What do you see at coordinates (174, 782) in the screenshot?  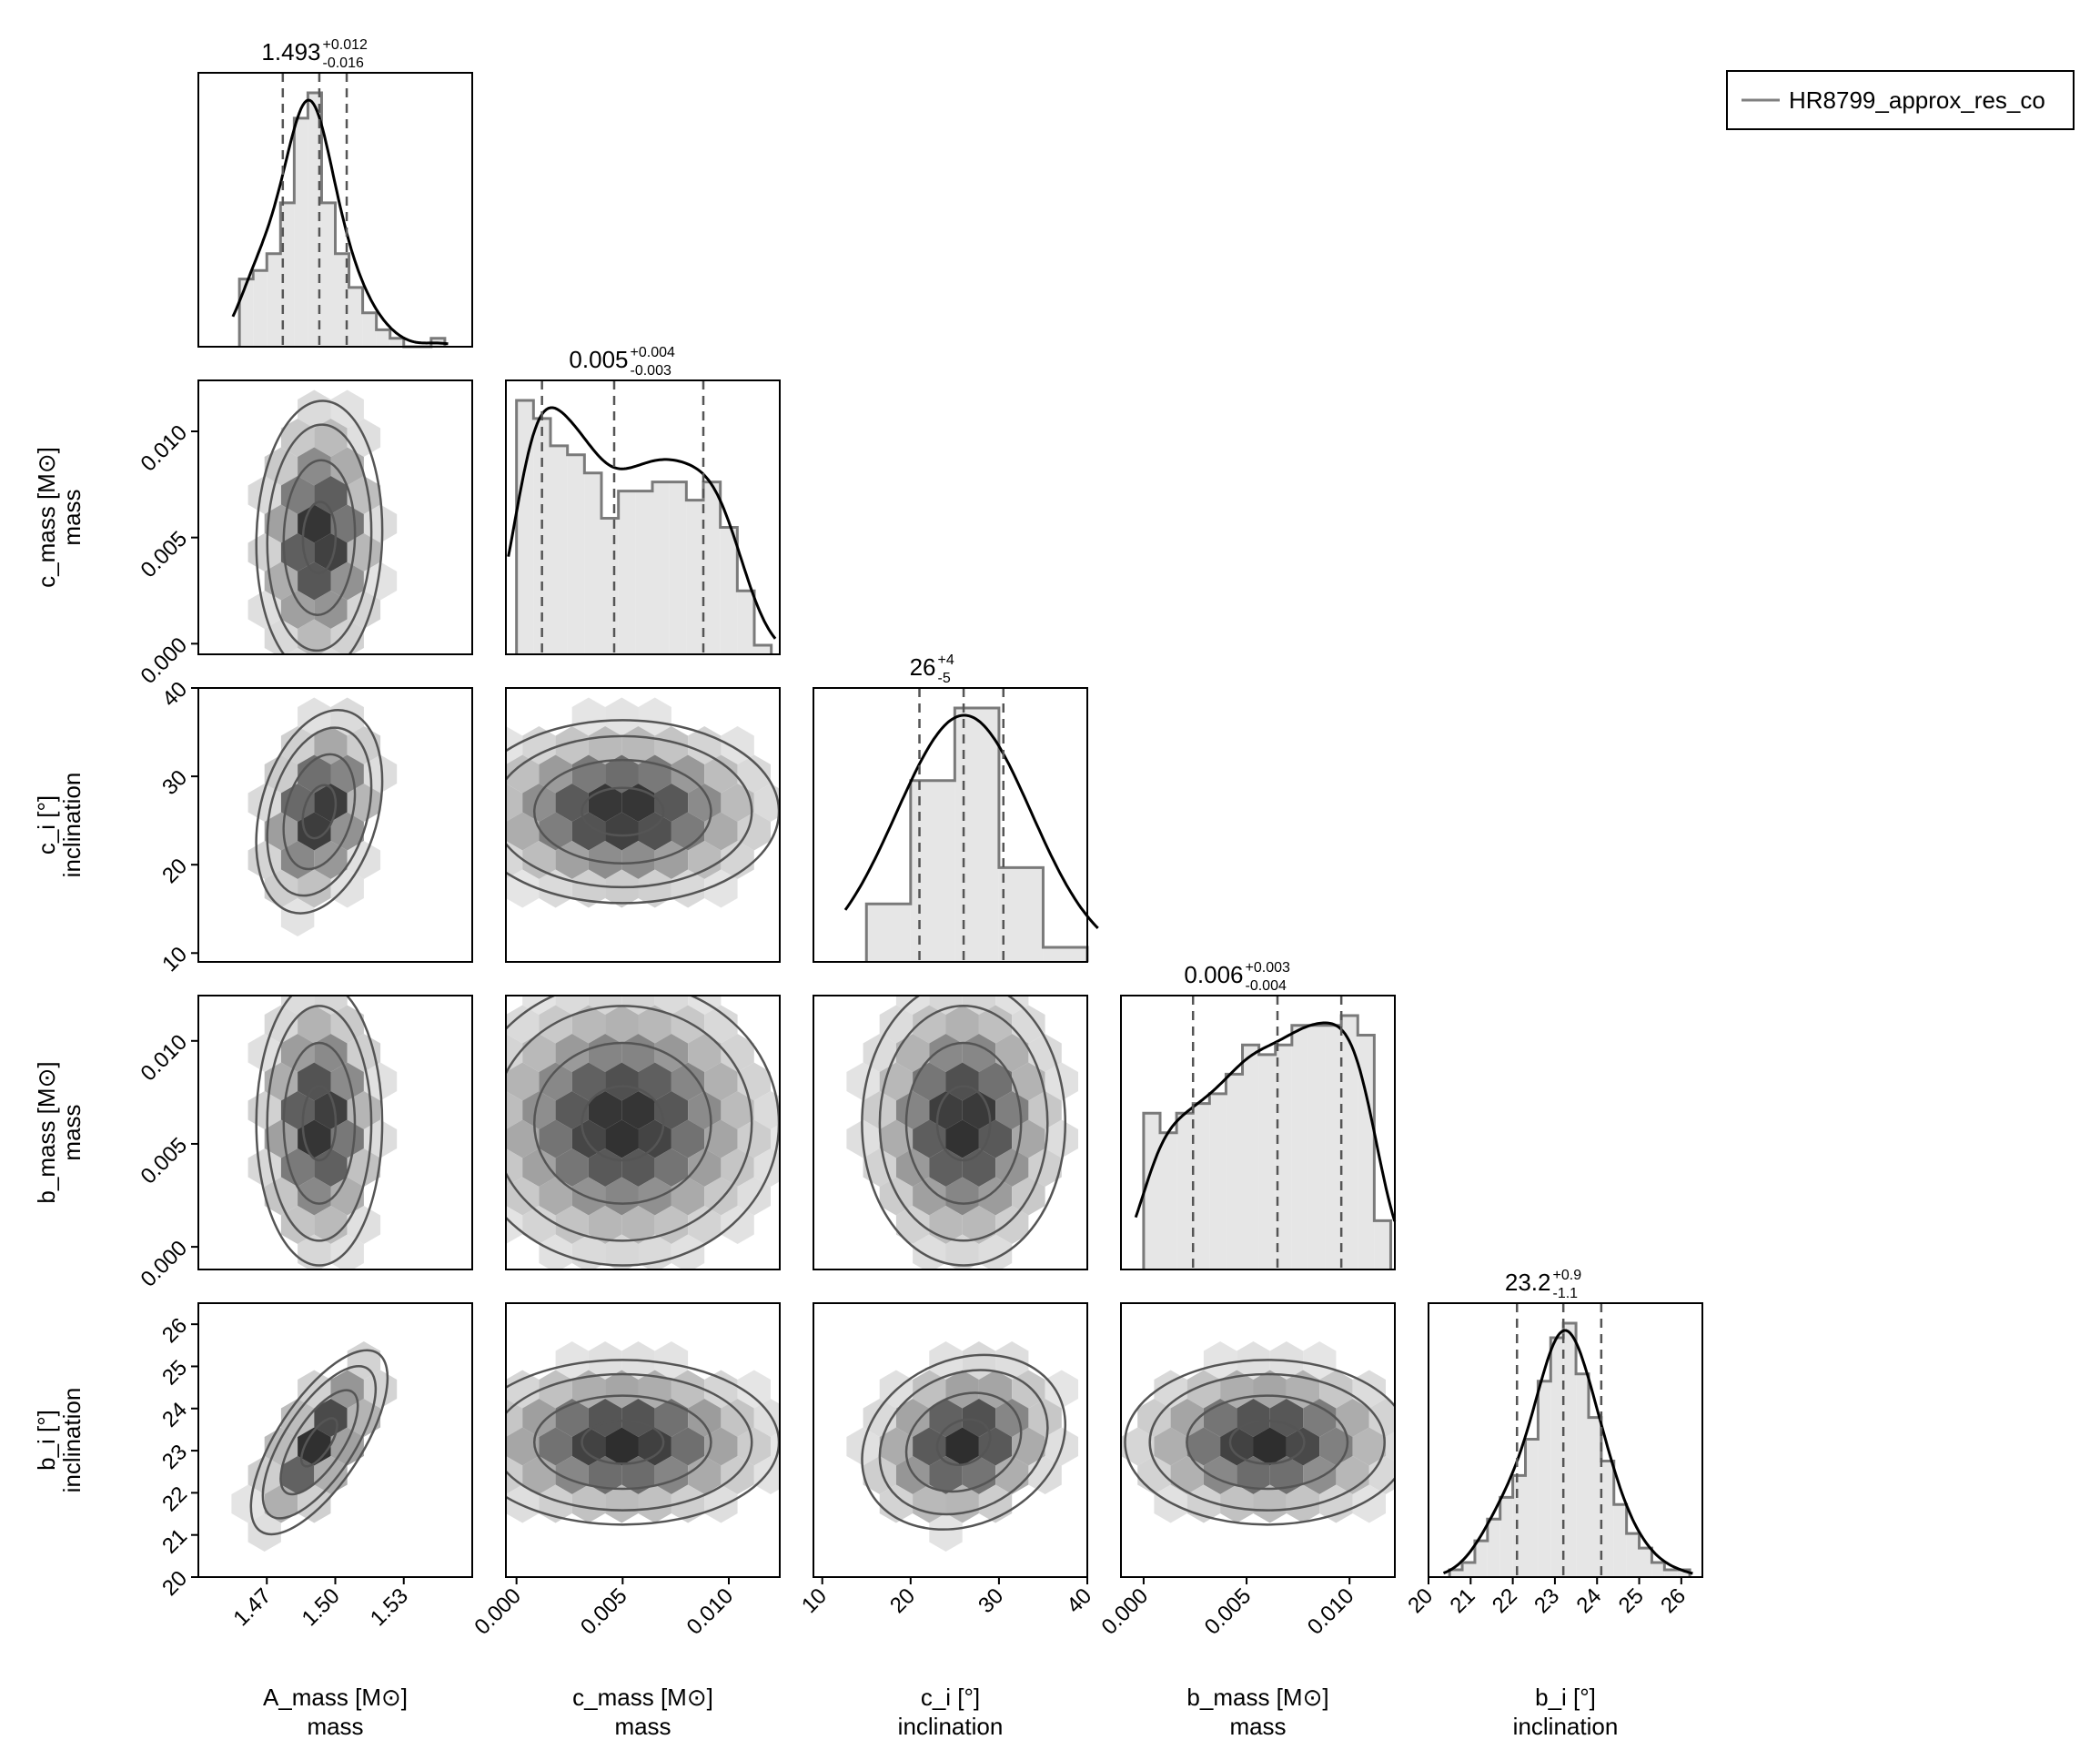 I see `y-tick-label: 30` at bounding box center [174, 782].